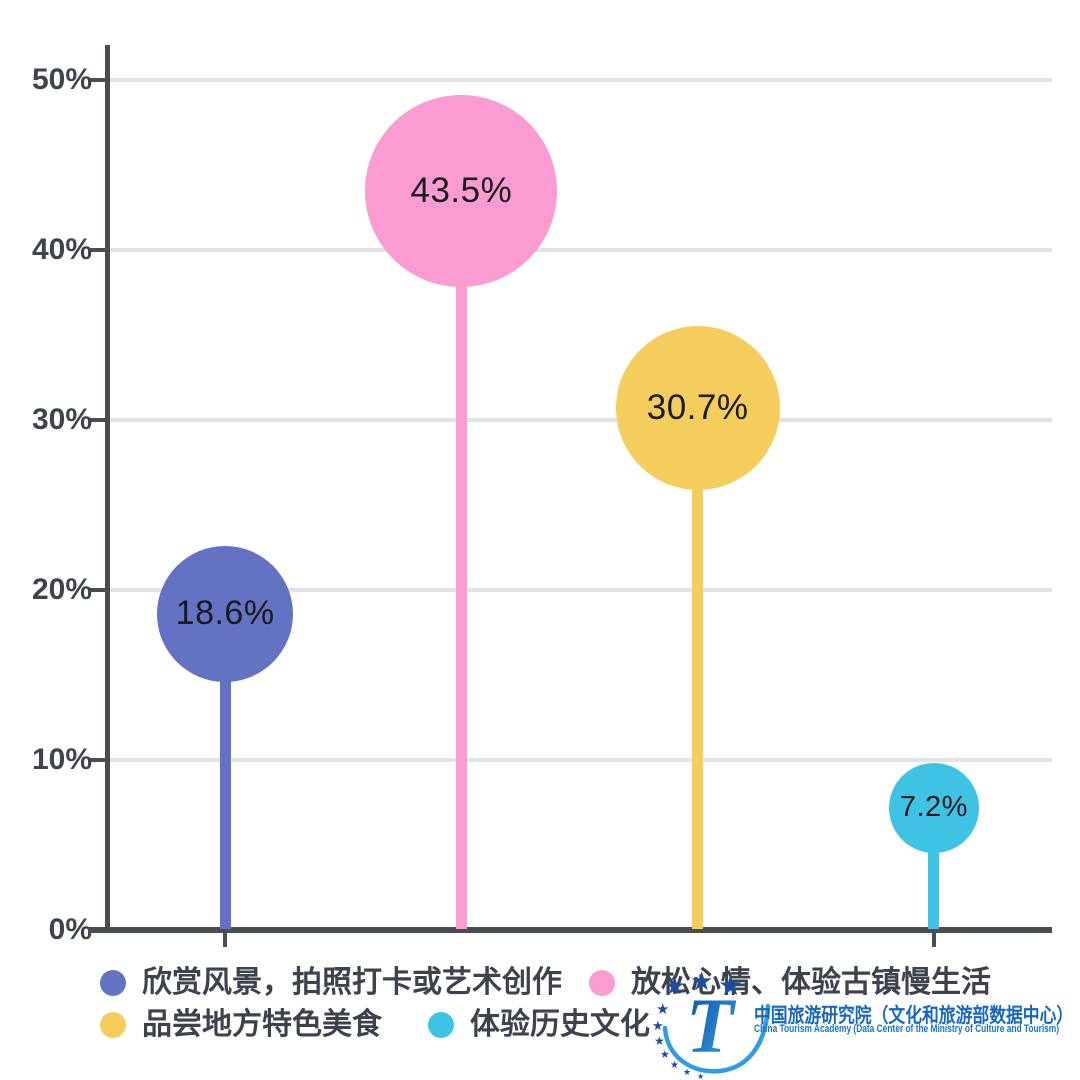 This screenshot has height=1080, width=1080. Describe the element at coordinates (262, 1024) in the screenshot. I see `legend-item-label: 品尝地方特色美食` at that location.